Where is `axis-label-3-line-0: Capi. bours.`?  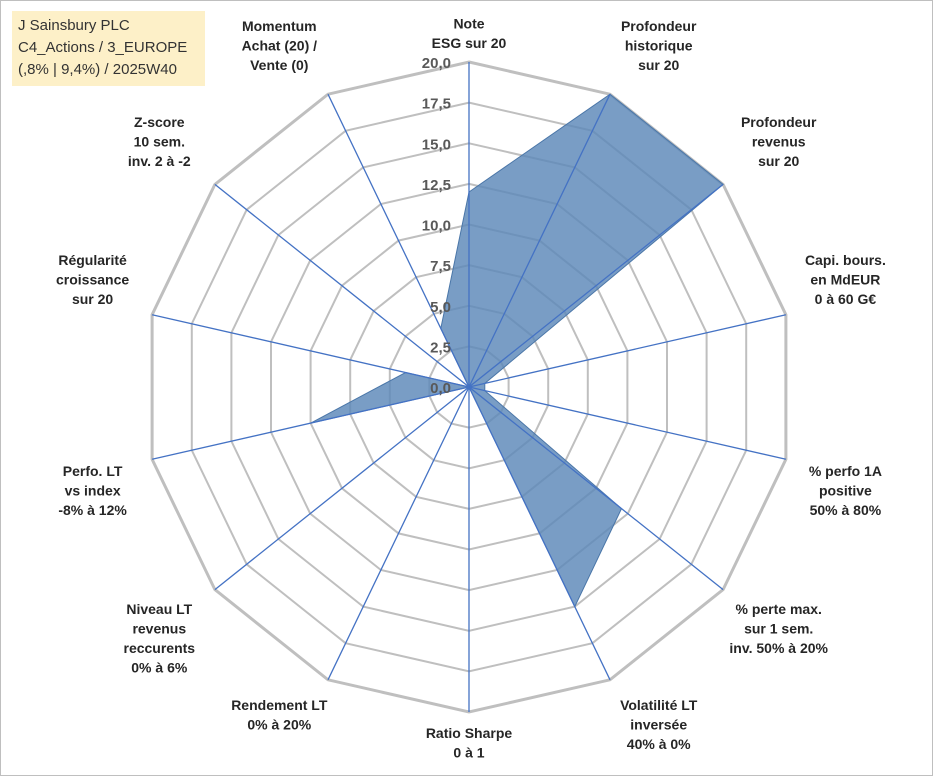
axis-label-3-line-0: Capi. bours. is located at coordinates (845, 260).